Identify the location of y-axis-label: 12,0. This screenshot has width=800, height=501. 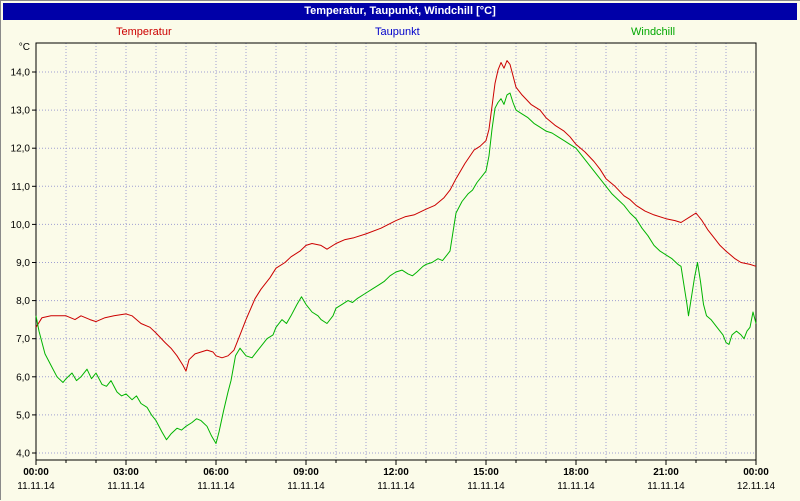
(21, 149).